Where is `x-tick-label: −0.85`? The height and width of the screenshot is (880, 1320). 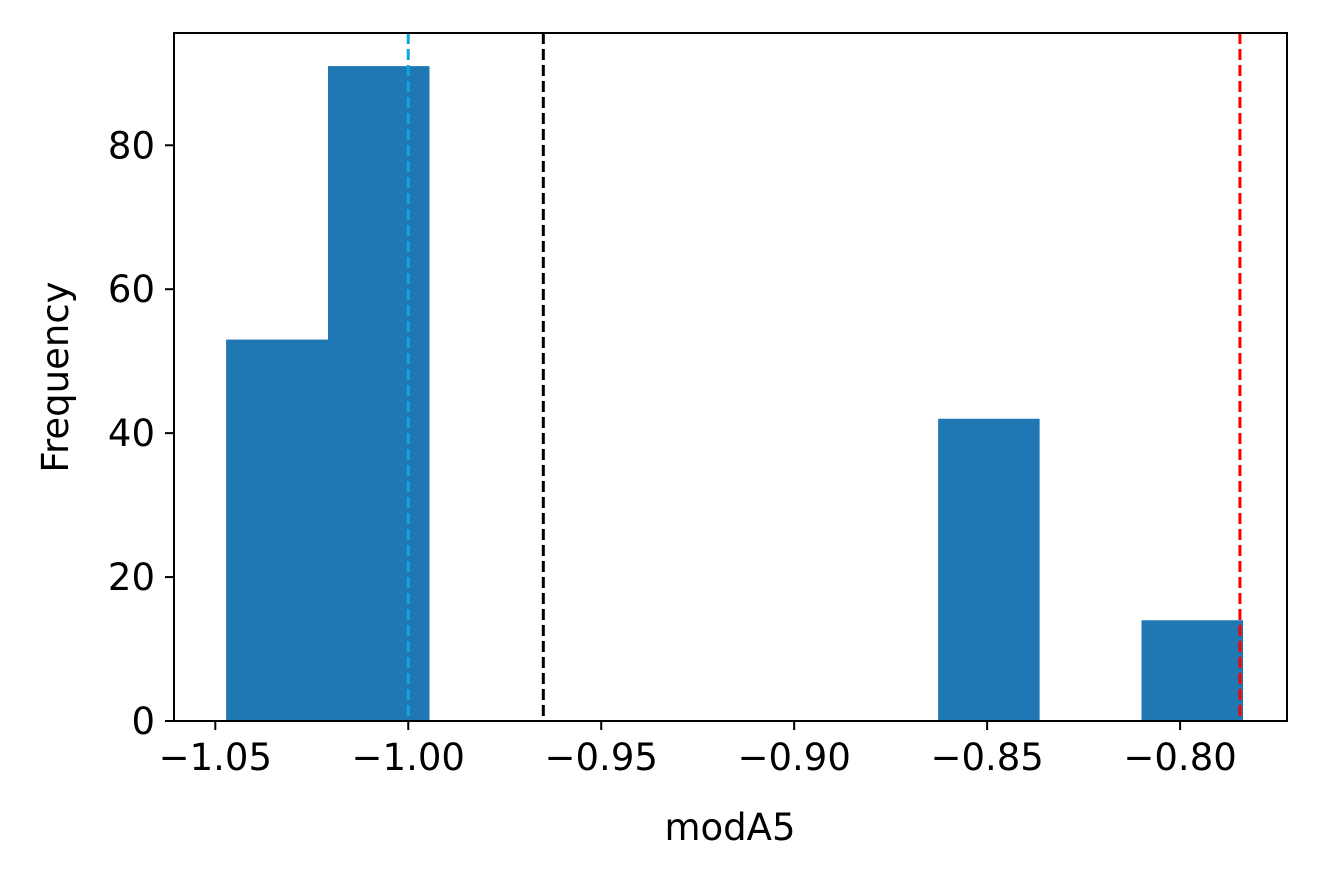
x-tick-label: −0.85 is located at coordinates (986, 757).